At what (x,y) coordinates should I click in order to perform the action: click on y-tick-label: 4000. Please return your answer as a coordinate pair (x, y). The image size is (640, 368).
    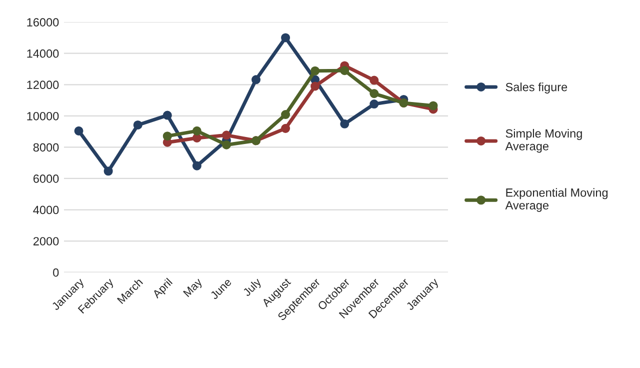
    Looking at the image, I should click on (46, 210).